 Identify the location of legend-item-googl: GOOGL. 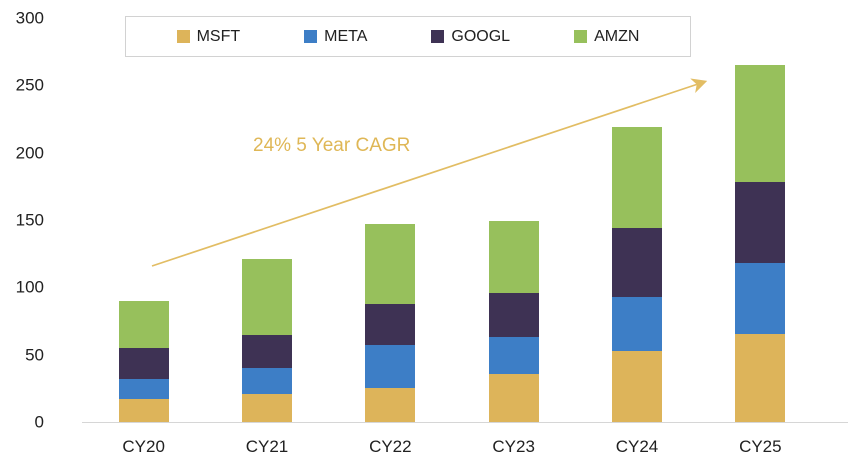
(470, 37).